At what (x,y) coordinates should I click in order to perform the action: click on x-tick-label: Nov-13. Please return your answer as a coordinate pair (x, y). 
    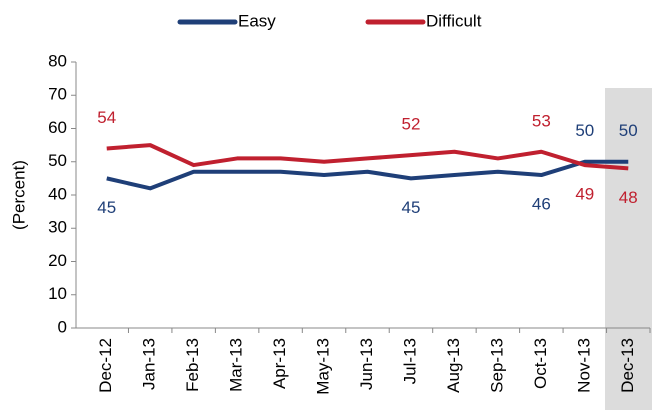
    Looking at the image, I should click on (583, 365).